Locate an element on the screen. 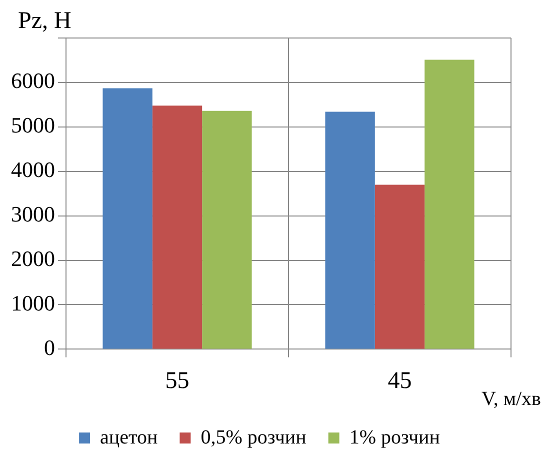 The image size is (549, 466). y-axis-title: Pz, H is located at coordinates (45, 21).